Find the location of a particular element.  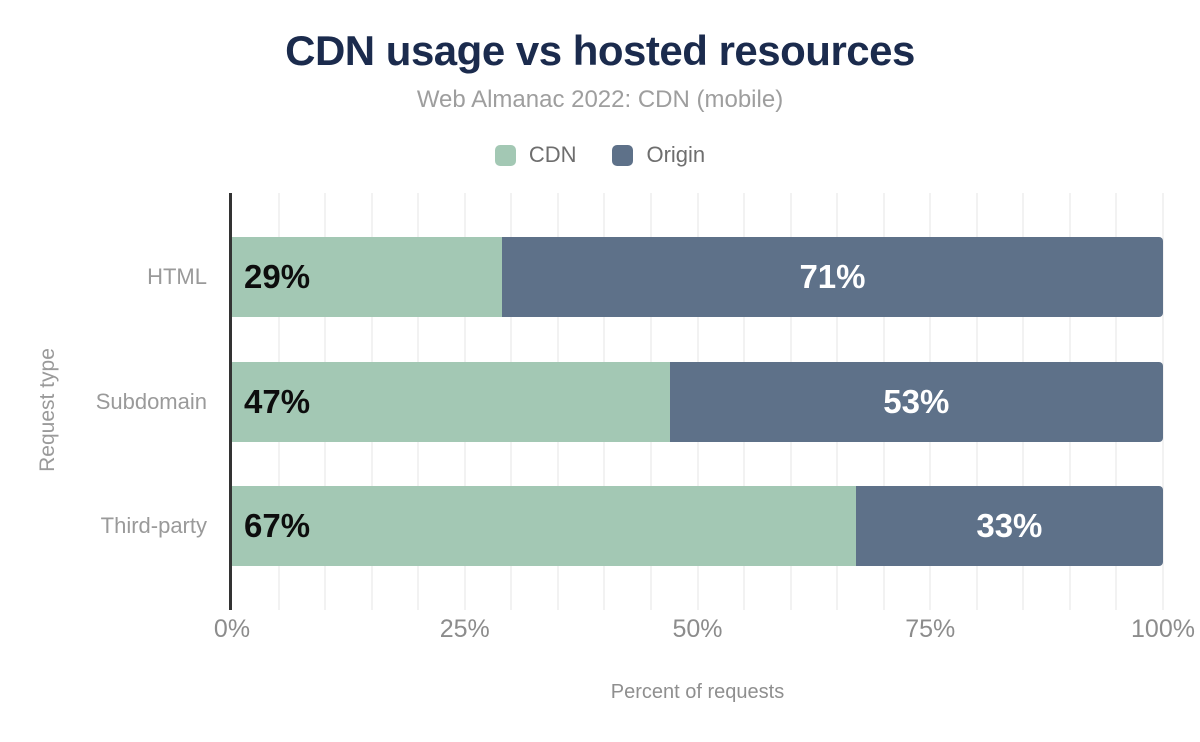

x-tick-label-0: 0% is located at coordinates (232, 629).